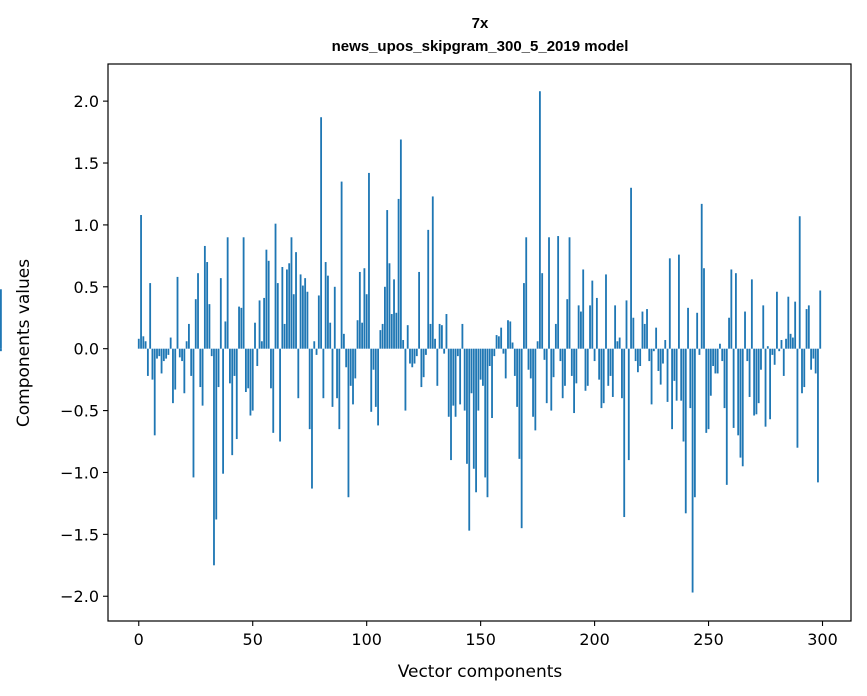  I want to click on x-tick-label: 150, so click(480, 639).